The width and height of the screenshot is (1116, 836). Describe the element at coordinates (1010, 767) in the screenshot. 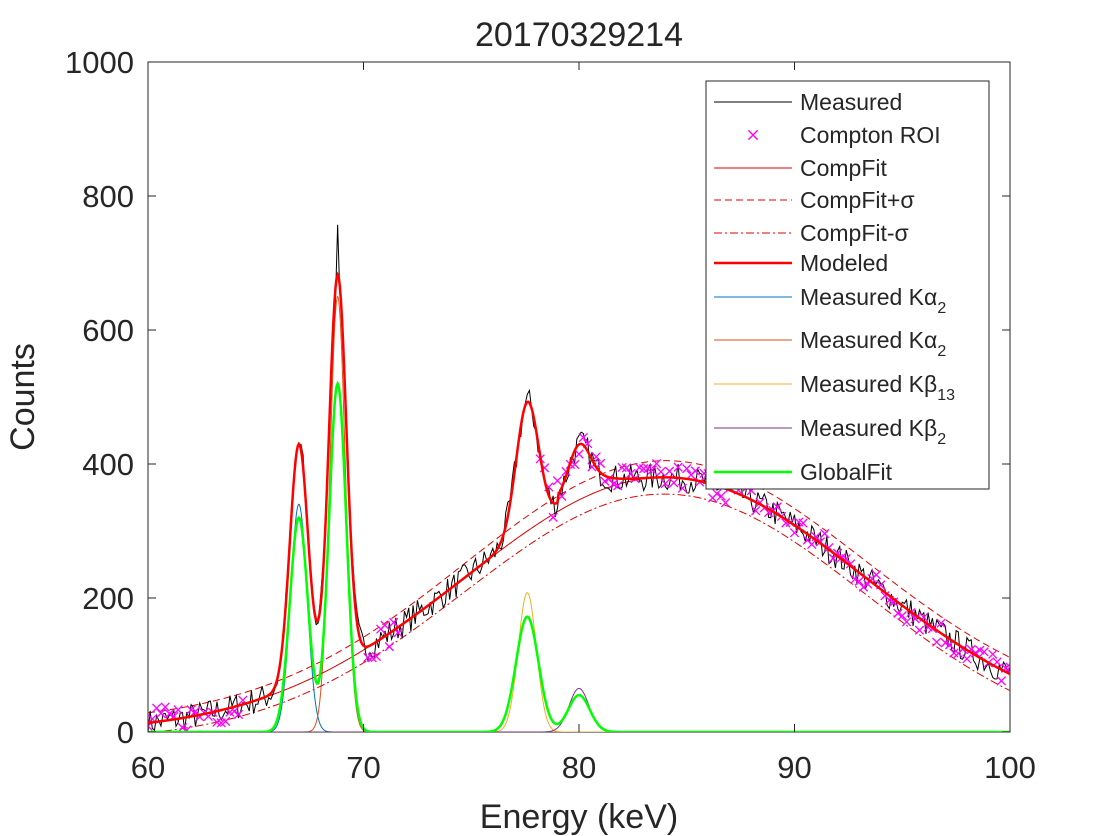

I see `x-tick-label-4: 100` at that location.